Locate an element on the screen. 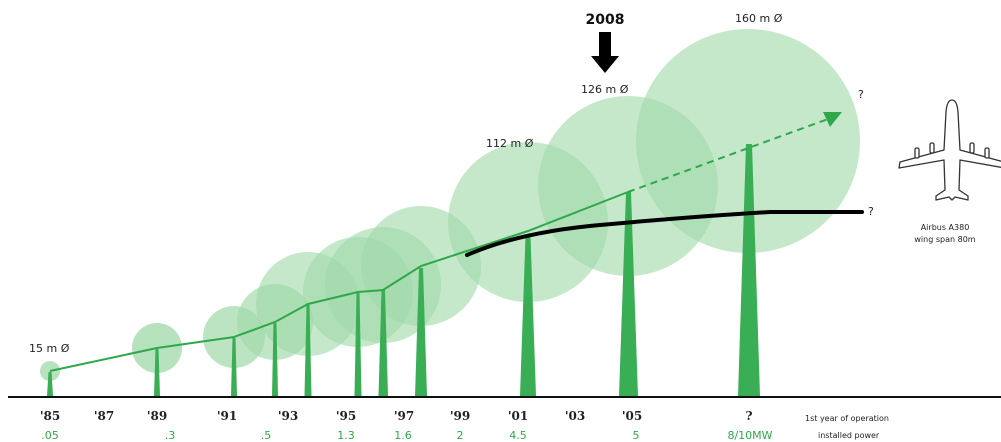  year-label-91: '91 is located at coordinates (227, 416).